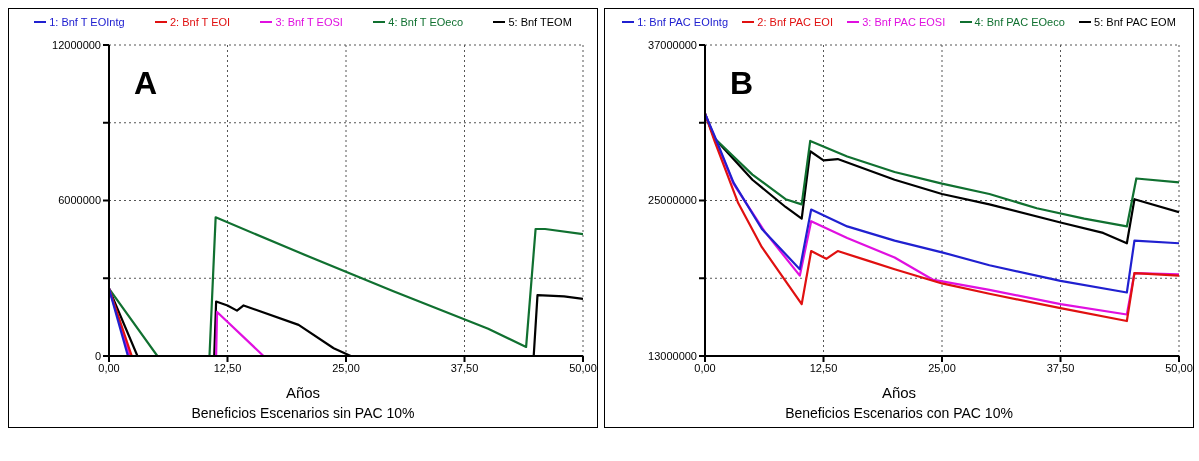 The width and height of the screenshot is (1199, 461). Describe the element at coordinates (672, 355) in the screenshot. I see `y-tick-label: 13000000` at that location.